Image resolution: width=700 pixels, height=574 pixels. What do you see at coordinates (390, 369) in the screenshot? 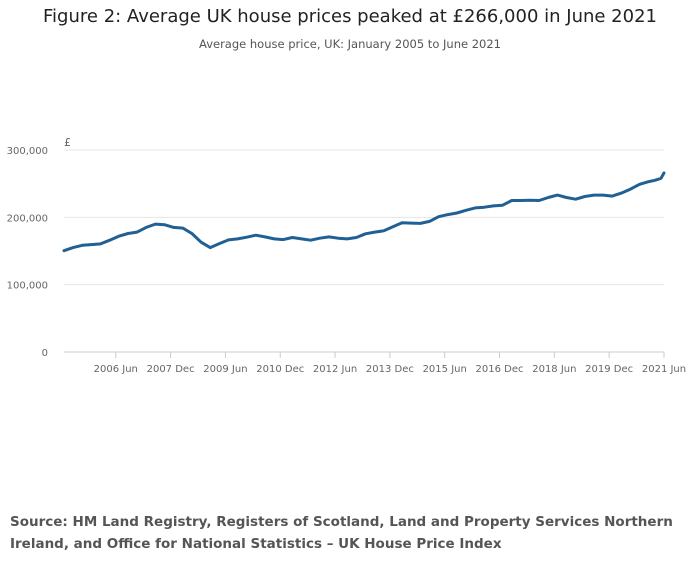
I see `x-tick-label: 2013 Dec` at bounding box center [390, 369].